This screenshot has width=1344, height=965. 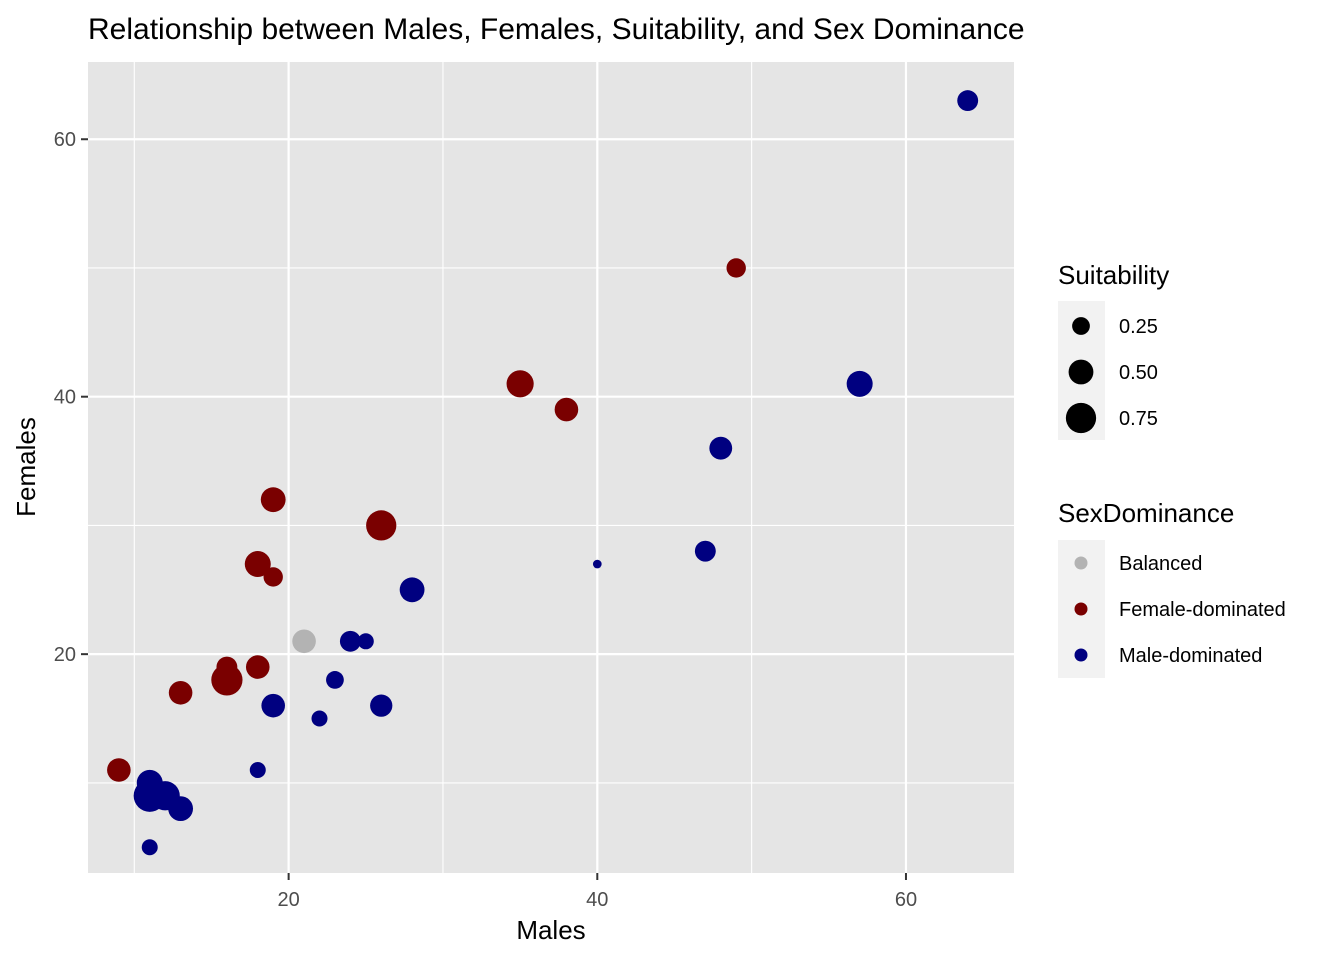 I want to click on x-tick-label: 20, so click(x=289, y=900).